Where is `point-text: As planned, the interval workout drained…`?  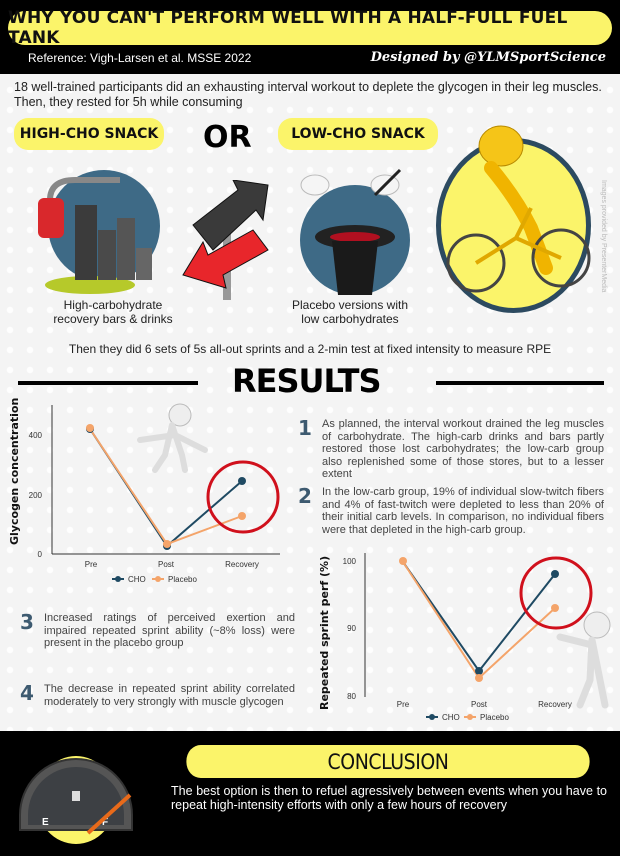 point-text: As planned, the interval workout drained… is located at coordinates (463, 449).